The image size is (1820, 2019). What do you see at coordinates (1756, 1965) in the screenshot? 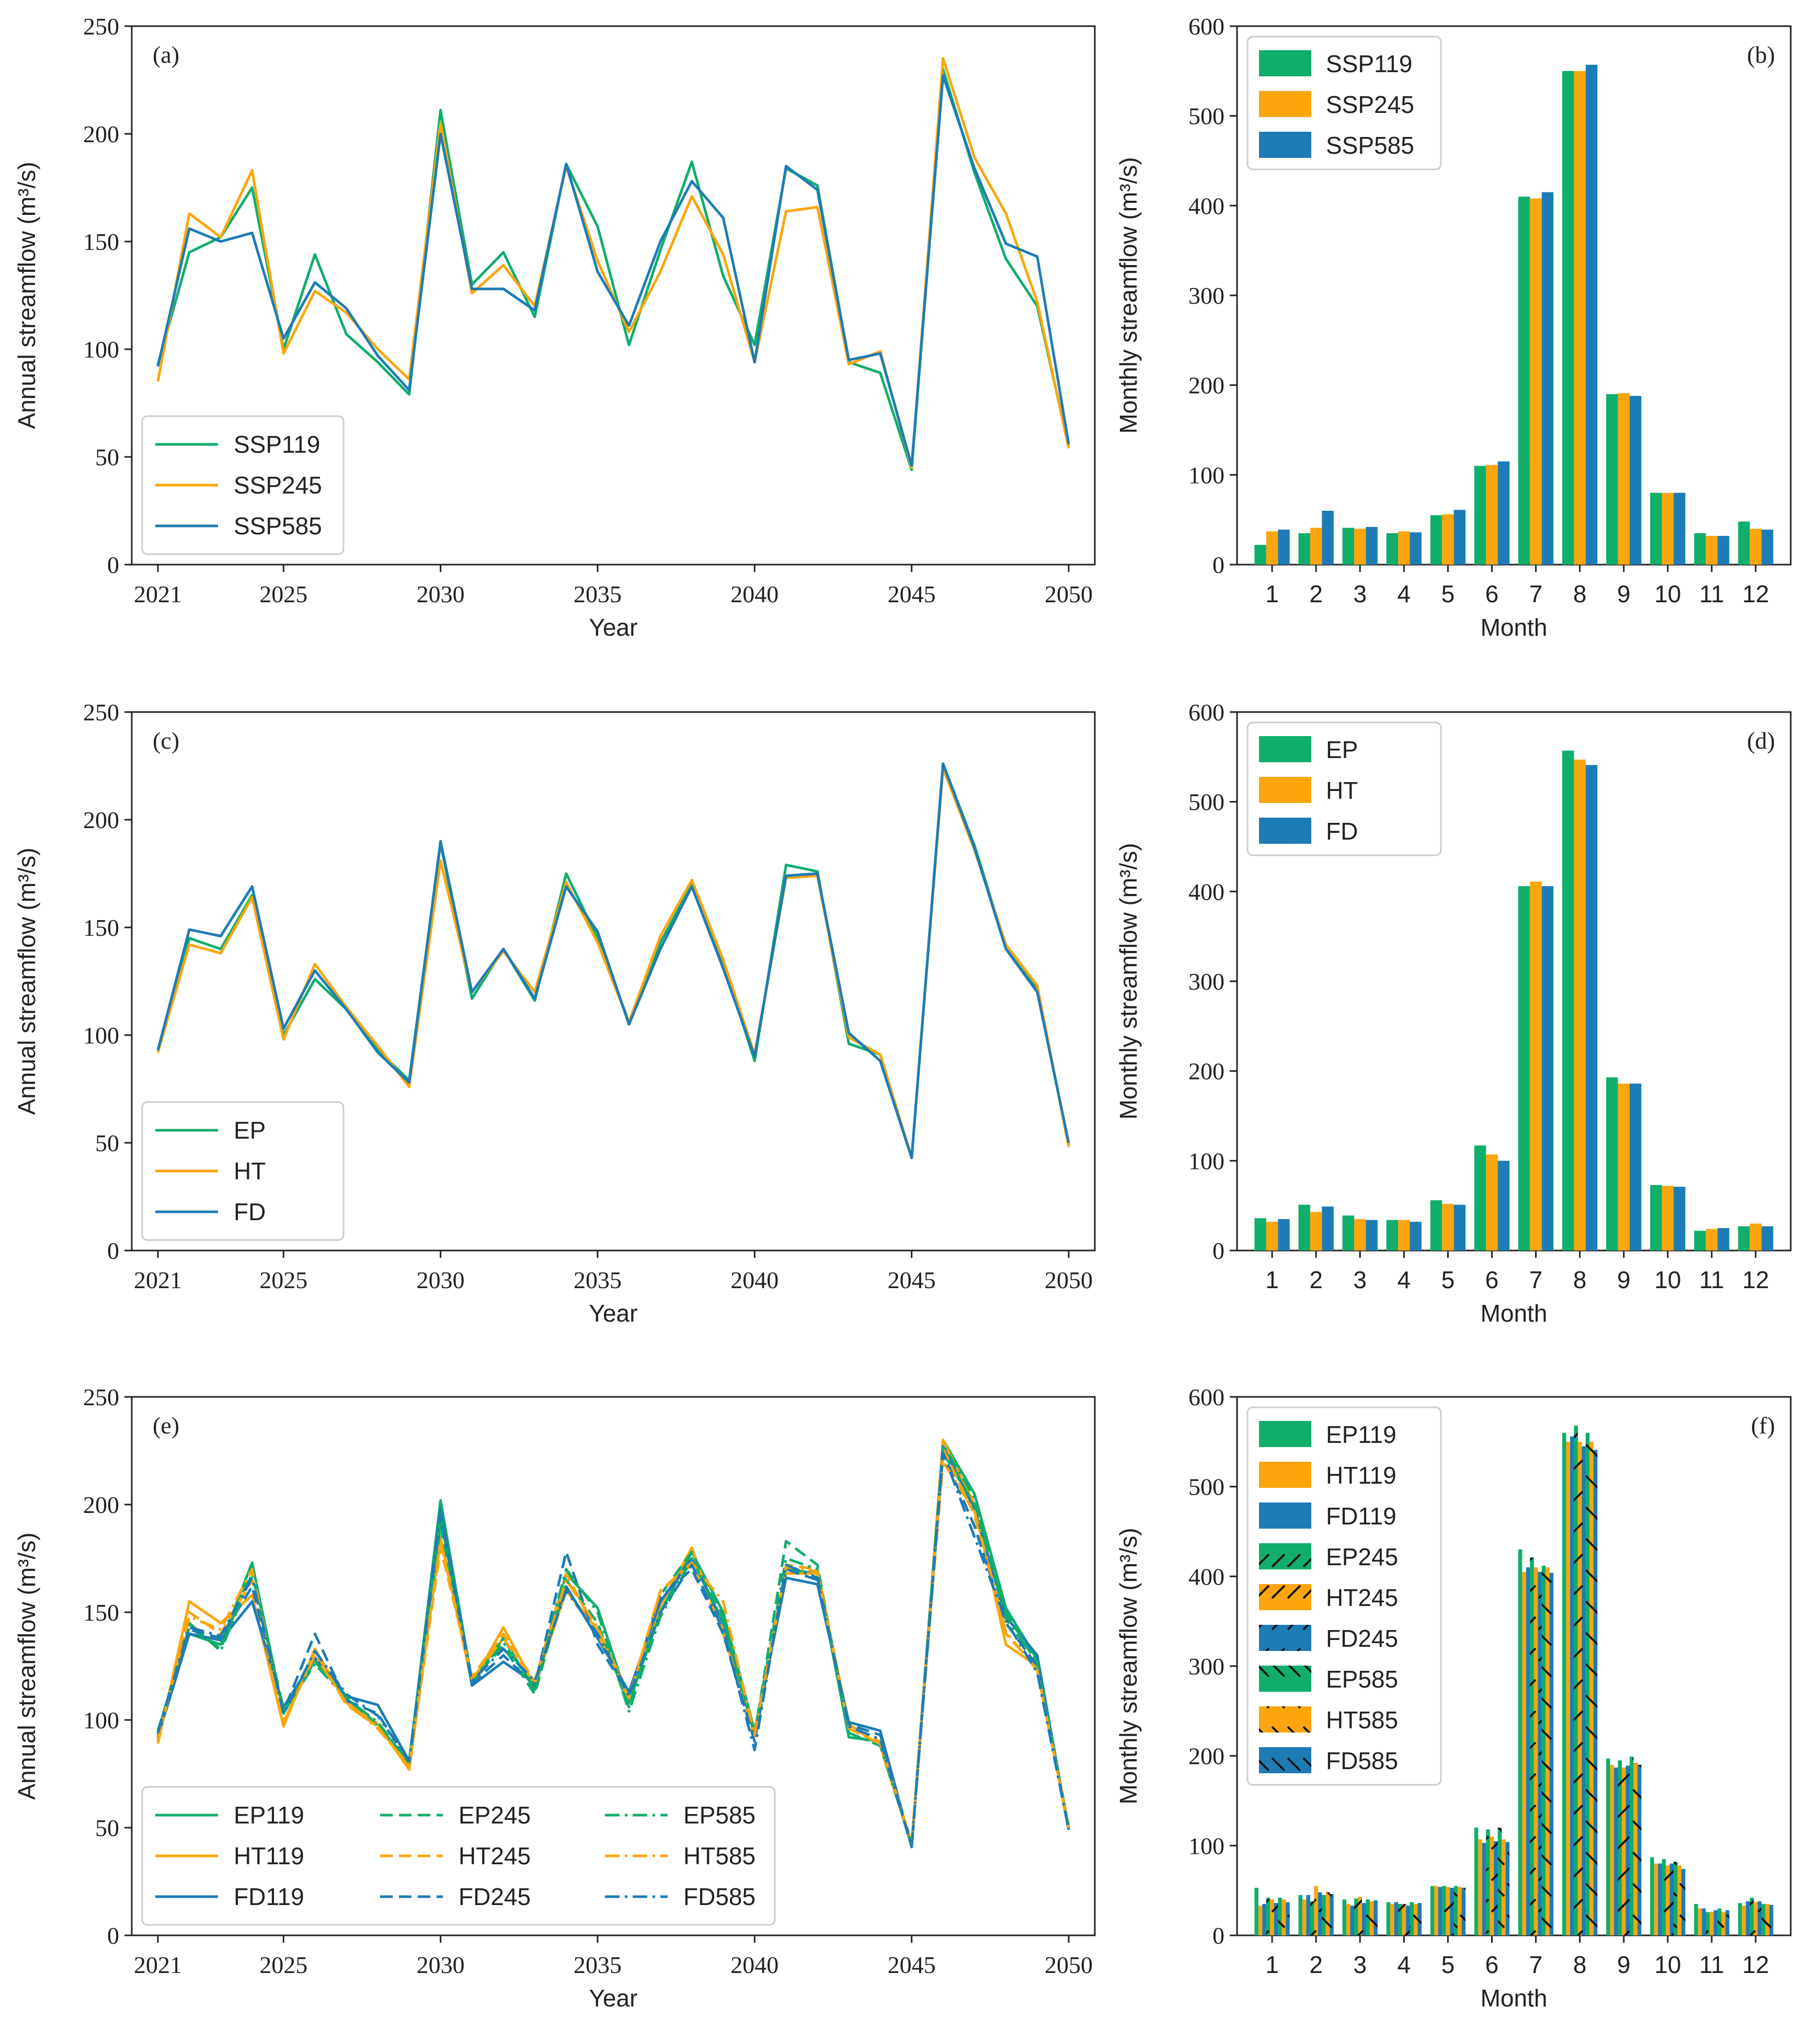
I see `x-tick-label: 12` at bounding box center [1756, 1965].